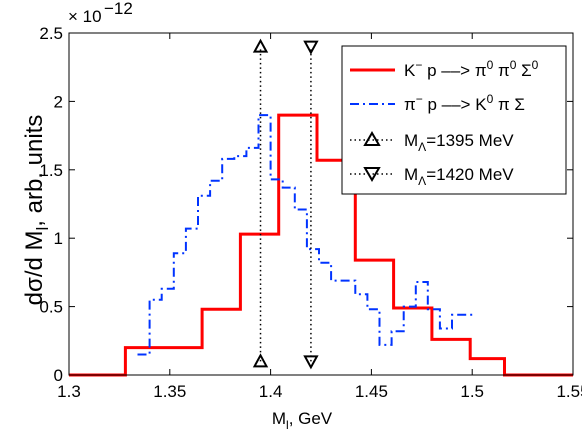 The image size is (582, 438). I want to click on legend-label-pi-minus: π− p ––> K0 π Σ, so click(464, 103).